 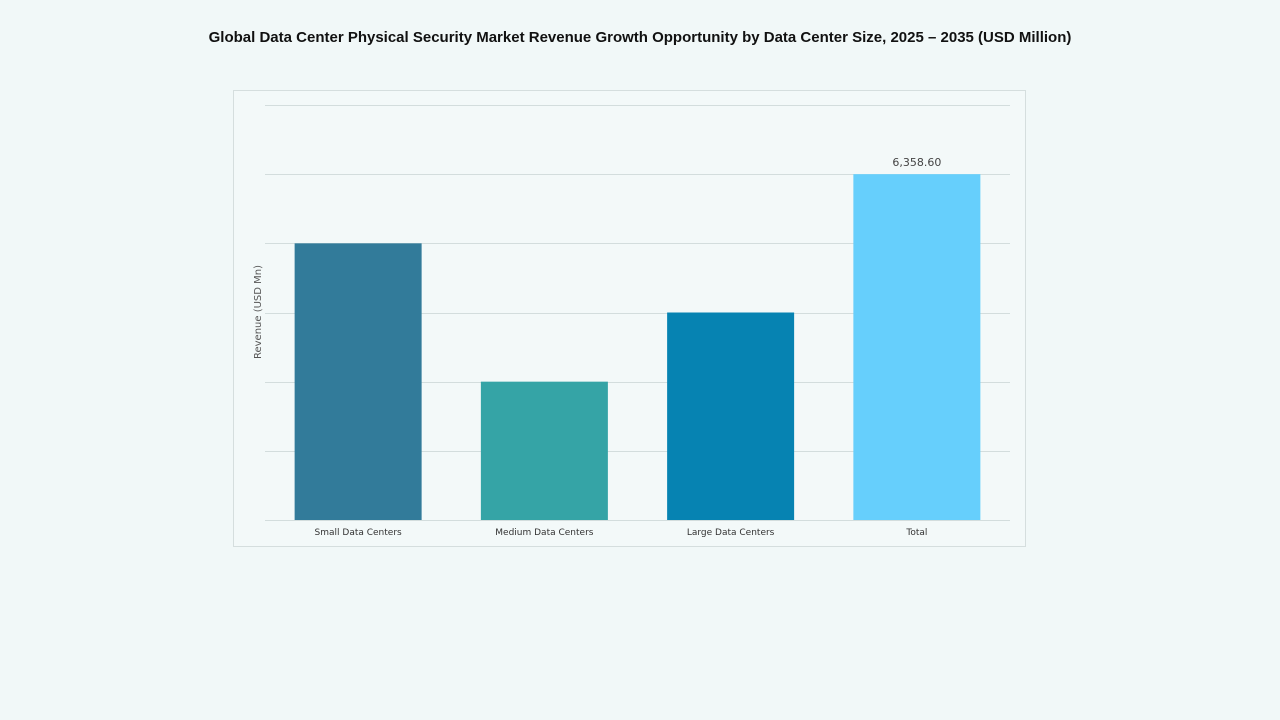 I want to click on x-tick-label: Large Data Centers, so click(x=731, y=533).